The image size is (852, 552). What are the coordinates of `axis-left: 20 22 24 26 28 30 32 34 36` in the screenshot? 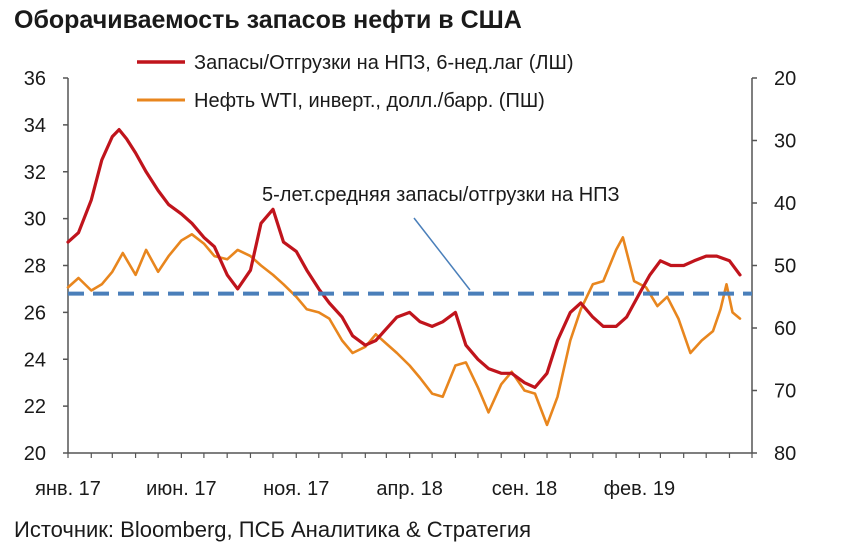 It's located at (46, 266).